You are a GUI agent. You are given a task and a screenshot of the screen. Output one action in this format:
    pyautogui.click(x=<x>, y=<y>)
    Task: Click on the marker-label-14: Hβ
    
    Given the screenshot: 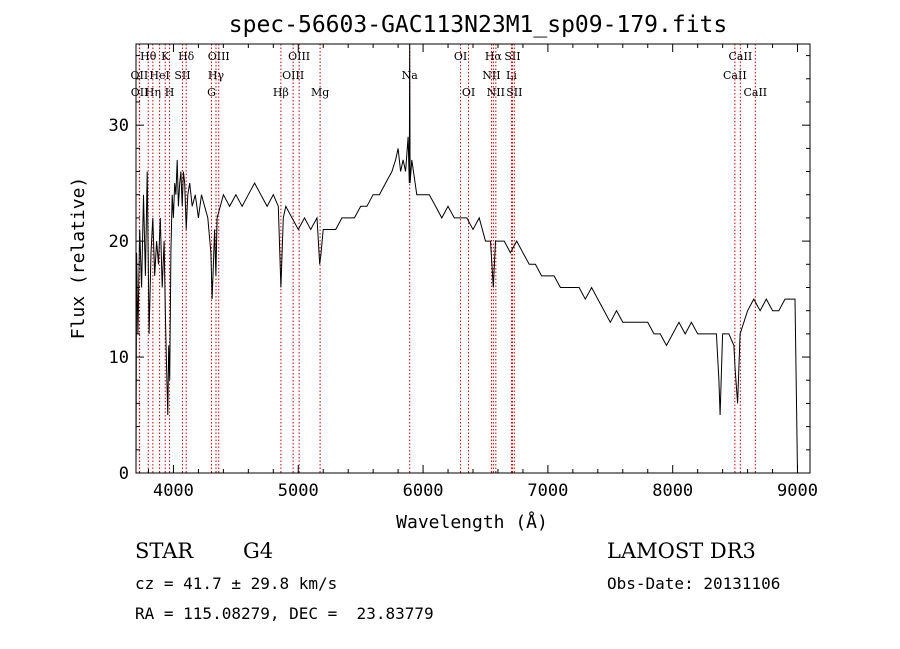 What is the action you would take?
    pyautogui.click(x=281, y=92)
    